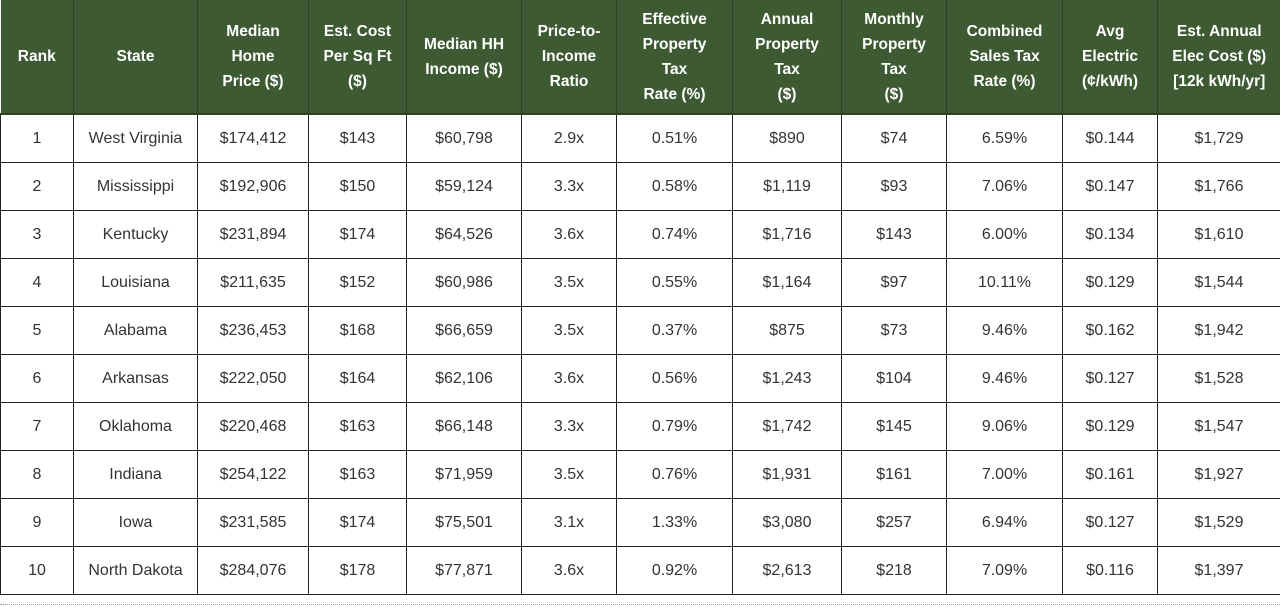 The image size is (1280, 610). I want to click on column-header-line: Electric, so click(1109, 56).